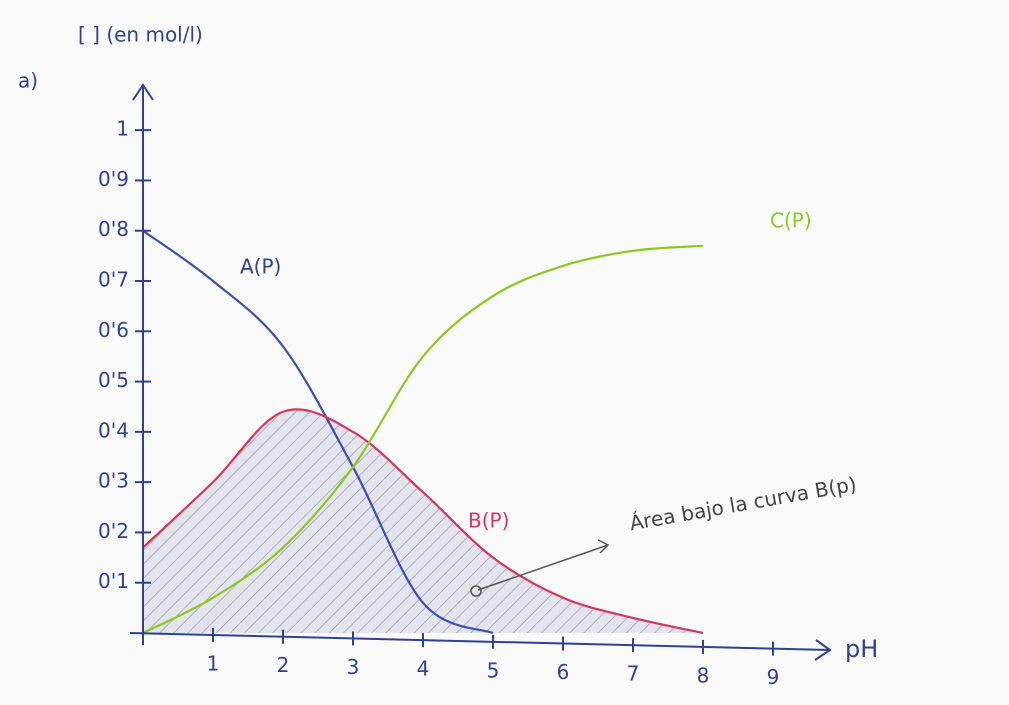 The image size is (1009, 705). What do you see at coordinates (543, 567) in the screenshot?
I see `annotation-arrow` at bounding box center [543, 567].